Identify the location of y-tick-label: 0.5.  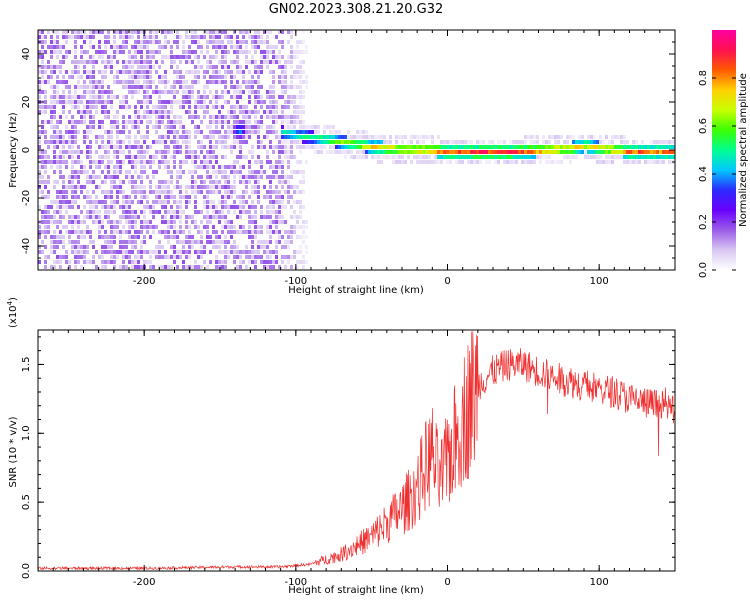
(26, 502).